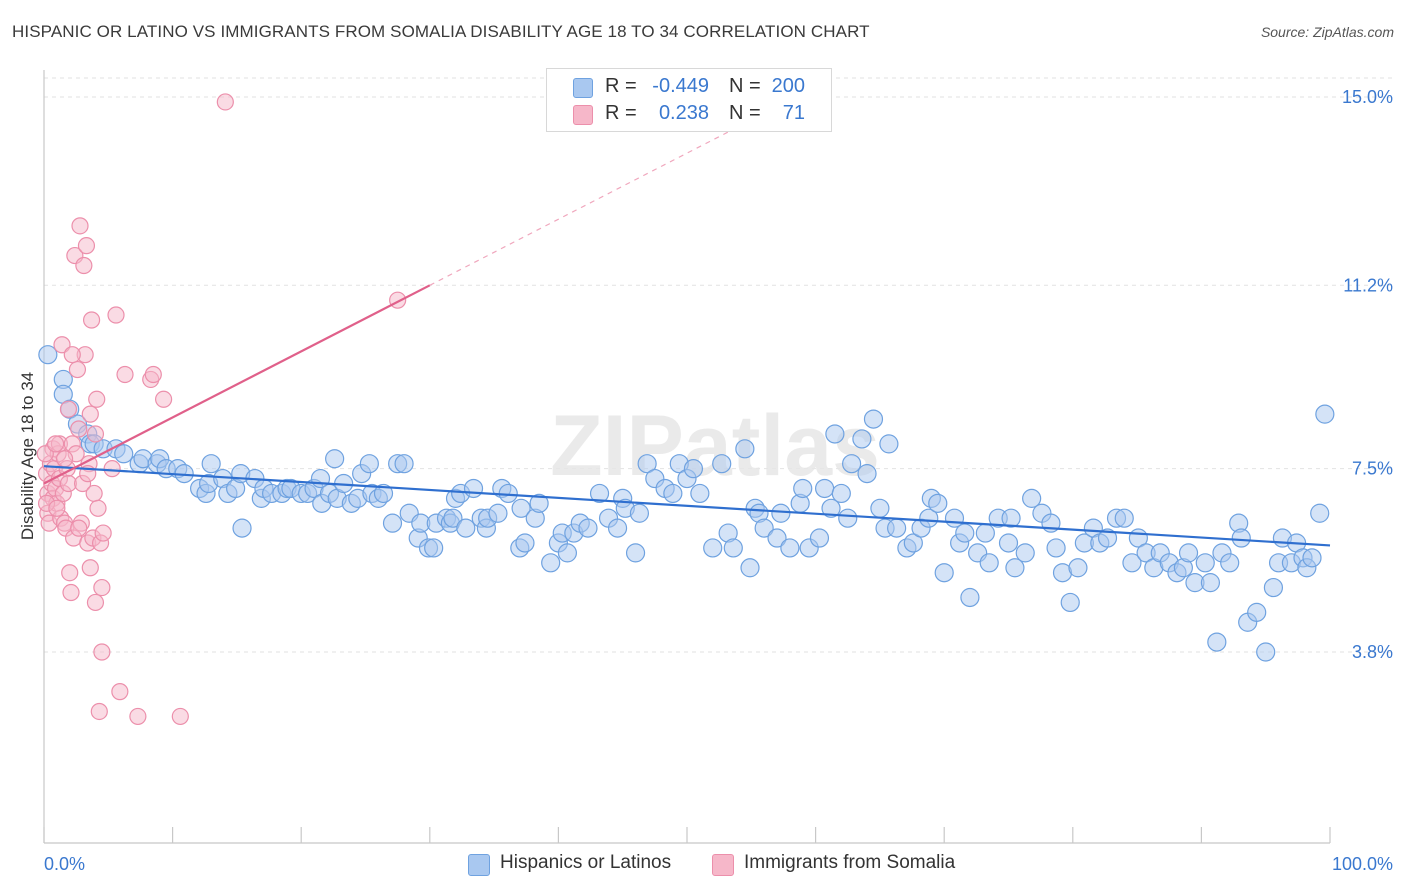 The image size is (1406, 892). What do you see at coordinates (64, 864) in the screenshot?
I see `x-tick-label: 0.0%` at bounding box center [64, 864].